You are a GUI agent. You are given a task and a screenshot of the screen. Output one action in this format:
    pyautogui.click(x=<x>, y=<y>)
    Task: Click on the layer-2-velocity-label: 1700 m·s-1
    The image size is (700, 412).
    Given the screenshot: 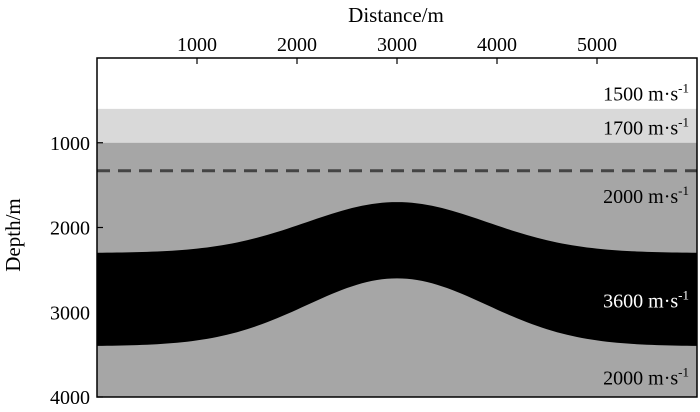 What is the action you would take?
    pyautogui.click(x=646, y=126)
    